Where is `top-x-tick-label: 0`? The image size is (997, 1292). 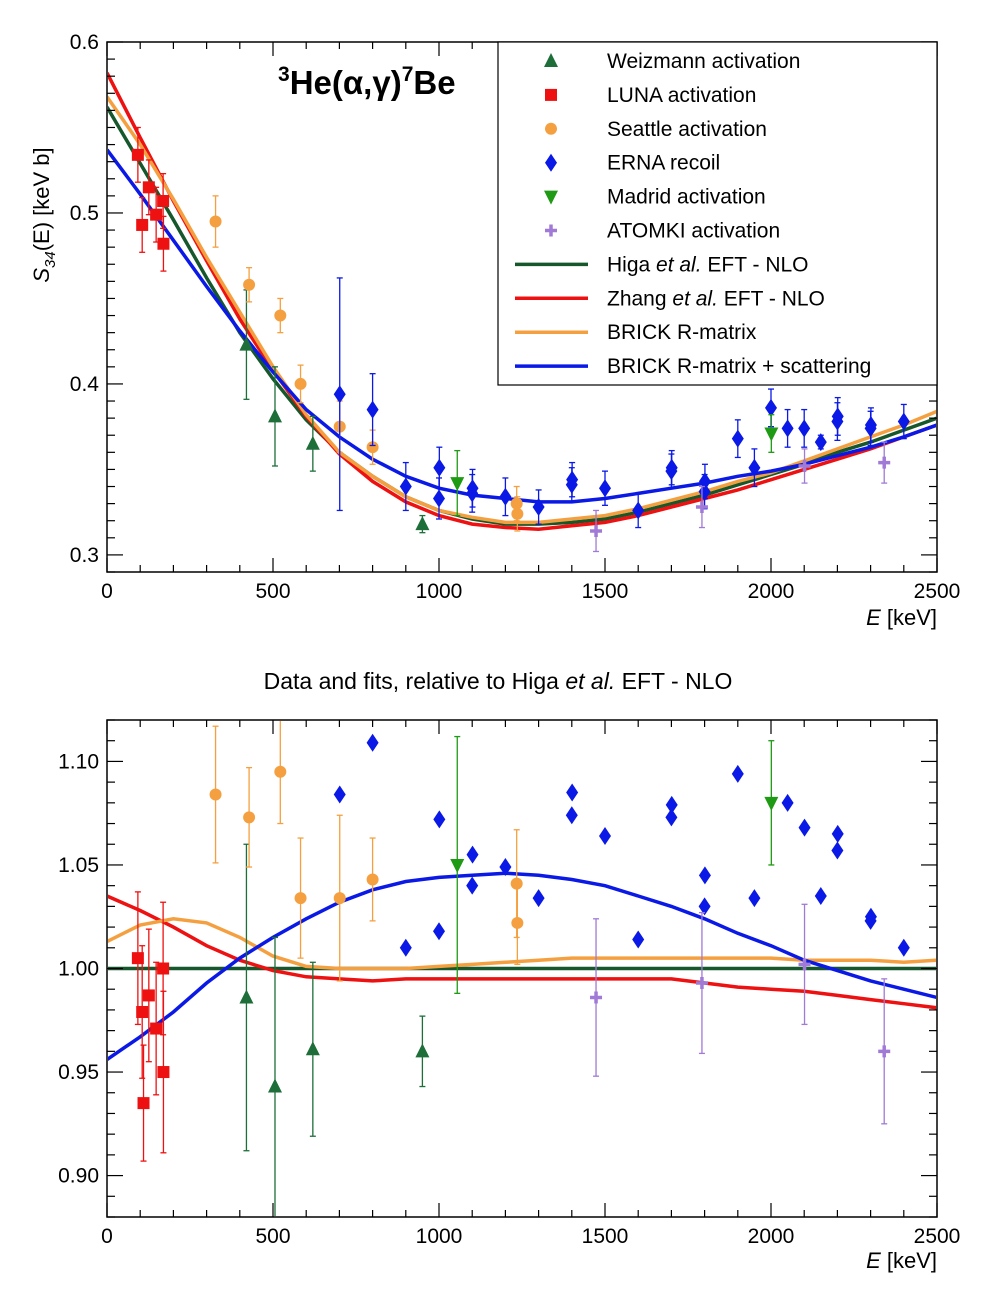
top-x-tick-label: 0 is located at coordinates (107, 591).